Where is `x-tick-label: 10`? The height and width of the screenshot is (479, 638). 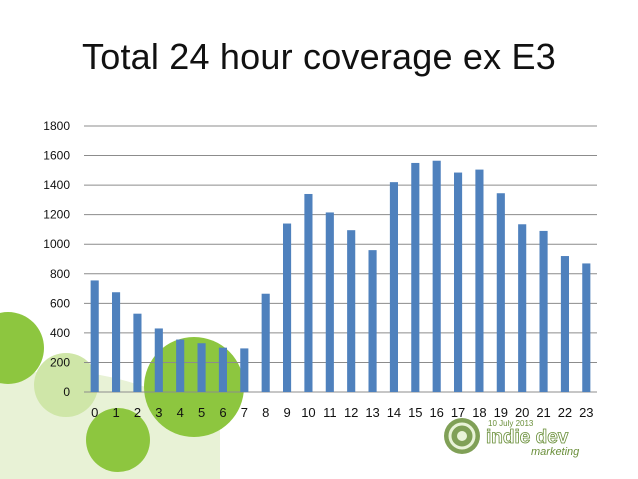
x-tick-label: 10 is located at coordinates (308, 412).